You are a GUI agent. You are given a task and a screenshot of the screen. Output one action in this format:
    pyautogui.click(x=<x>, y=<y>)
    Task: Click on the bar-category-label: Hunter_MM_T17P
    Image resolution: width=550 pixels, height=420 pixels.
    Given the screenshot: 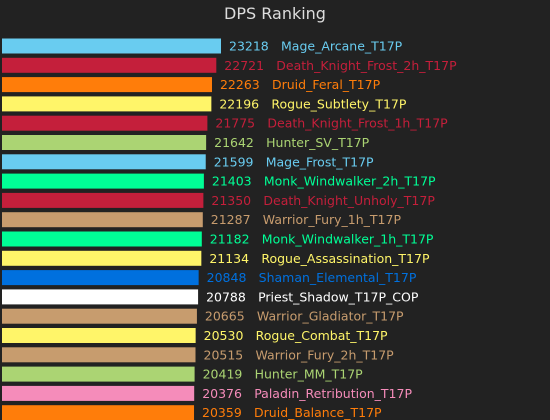 What is the action you would take?
    pyautogui.click(x=309, y=374)
    